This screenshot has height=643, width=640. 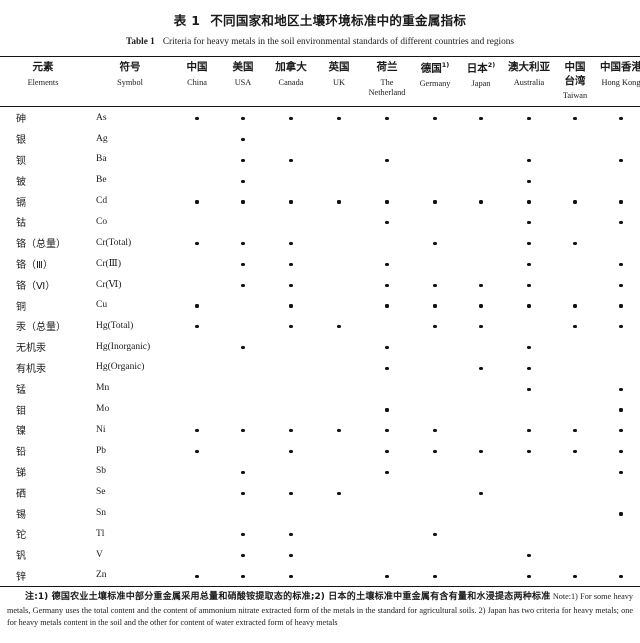 What do you see at coordinates (101, 117) in the screenshot?
I see `element-symbol: As` at bounding box center [101, 117].